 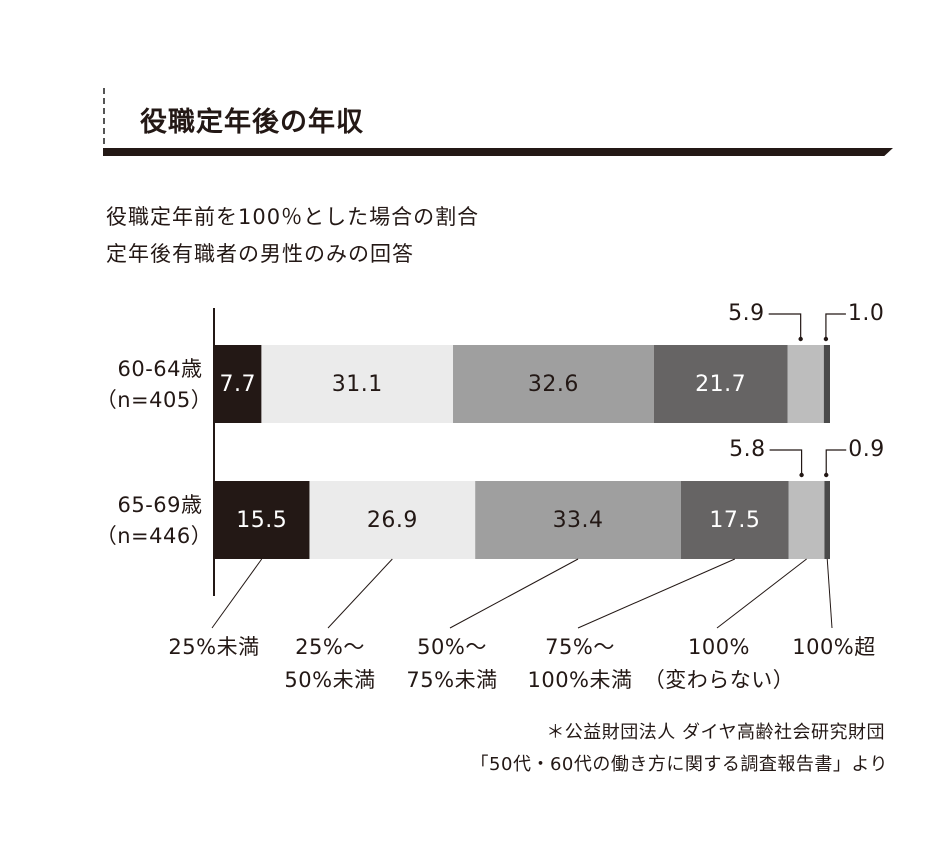 I want to click on legend-label: 50%未満, so click(x=329, y=680).